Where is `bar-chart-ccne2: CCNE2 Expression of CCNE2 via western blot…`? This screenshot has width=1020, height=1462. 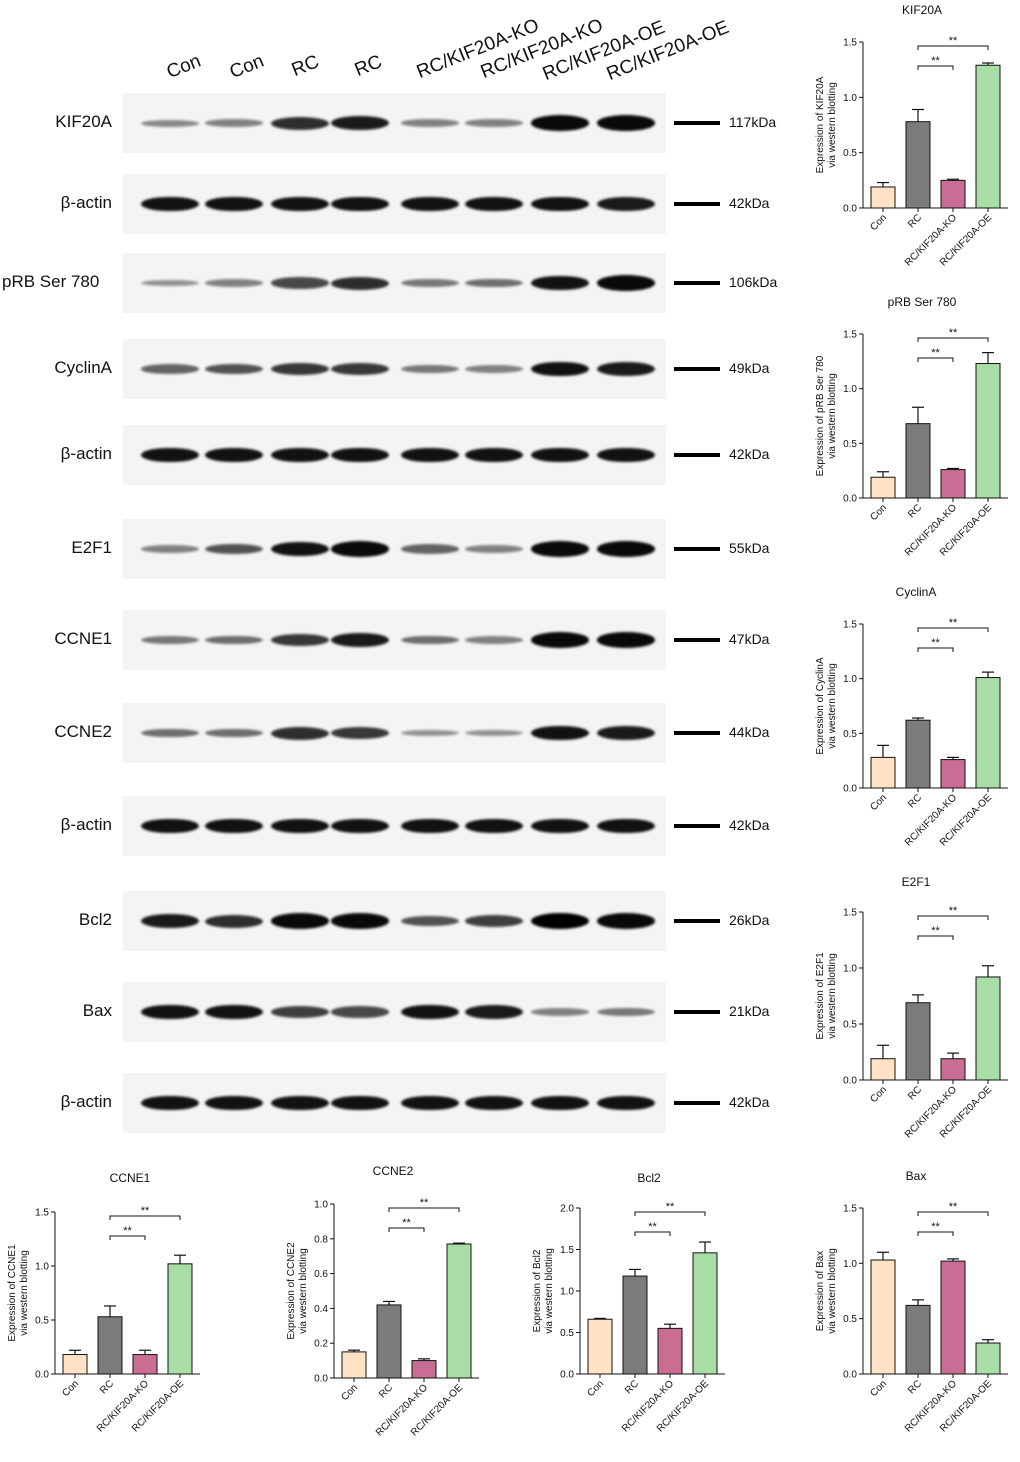 bar-chart-ccne2: CCNE2 Expression of CCNE2 via western blot… is located at coordinates (382, 1301).